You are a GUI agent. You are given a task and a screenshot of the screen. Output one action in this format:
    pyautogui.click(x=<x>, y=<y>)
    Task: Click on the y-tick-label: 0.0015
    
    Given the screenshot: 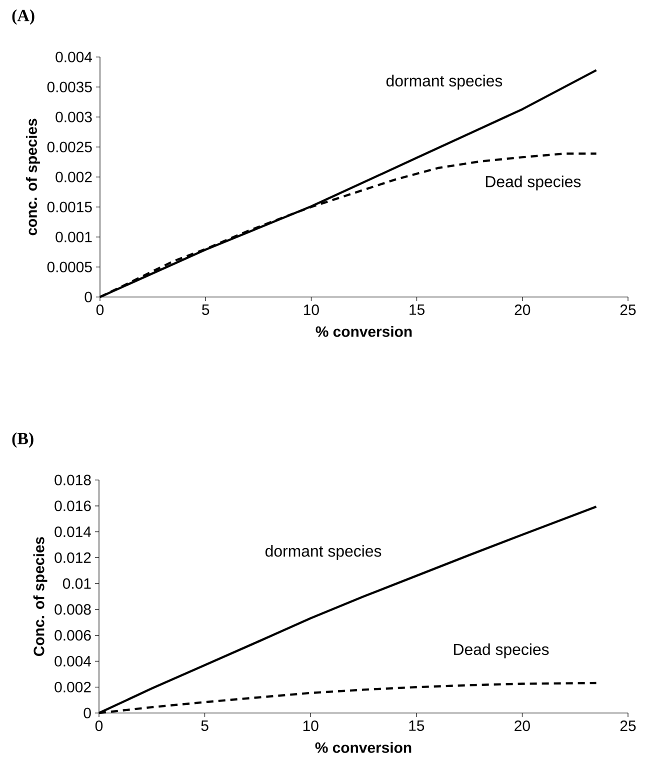 What is the action you would take?
    pyautogui.click(x=69, y=207)
    